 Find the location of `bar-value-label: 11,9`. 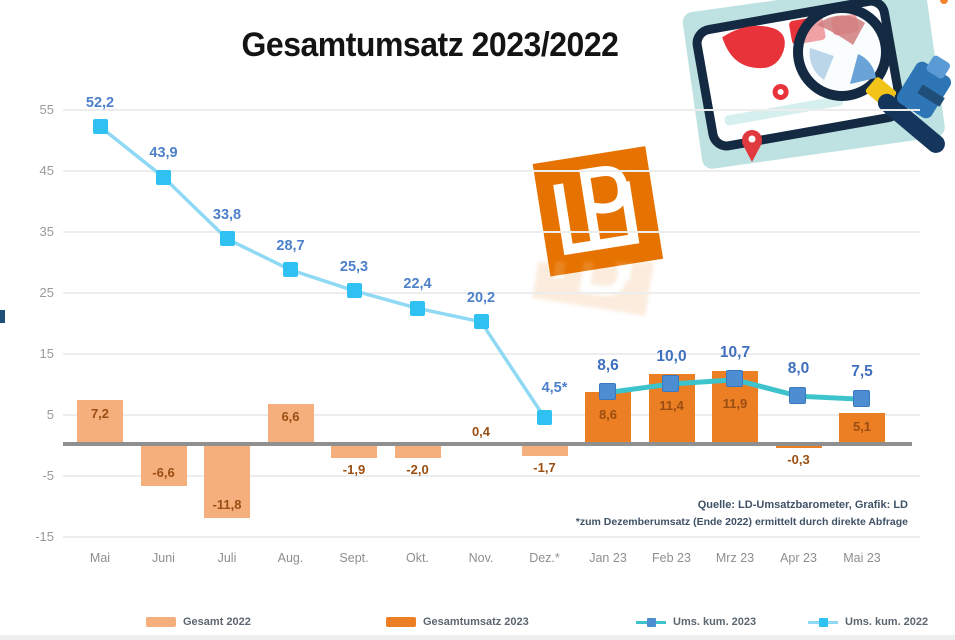

bar-value-label: 11,9 is located at coordinates (735, 404).